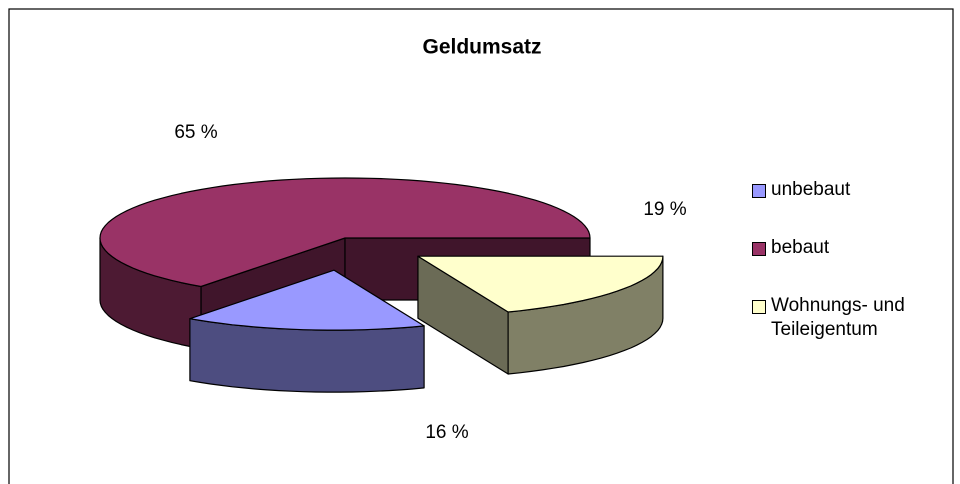 This screenshot has width=960, height=484. What do you see at coordinates (195, 132) in the screenshot?
I see `data-label: 65 %` at bounding box center [195, 132].